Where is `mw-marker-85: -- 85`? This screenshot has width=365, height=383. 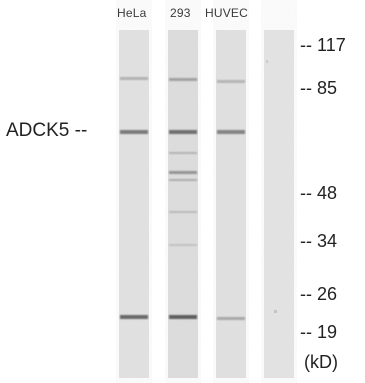 mw-marker-85: -- 85 is located at coordinates (319, 88).